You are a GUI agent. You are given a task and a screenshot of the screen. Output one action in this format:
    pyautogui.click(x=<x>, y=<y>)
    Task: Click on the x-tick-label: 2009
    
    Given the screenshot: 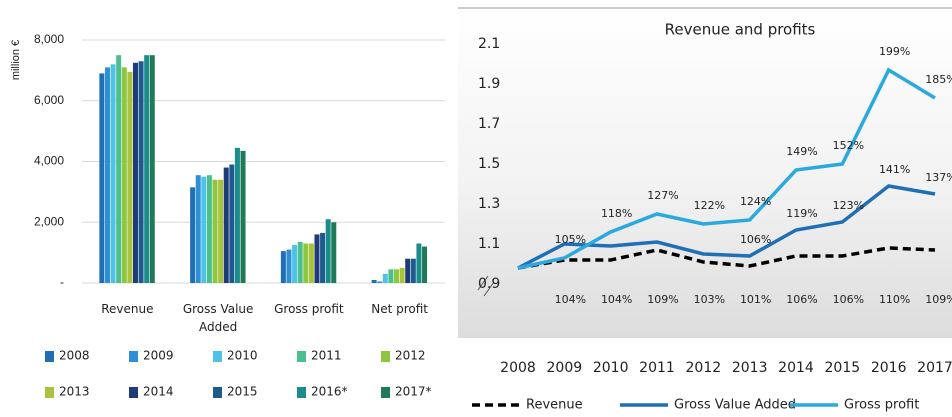 What is the action you would take?
    pyautogui.click(x=565, y=368)
    